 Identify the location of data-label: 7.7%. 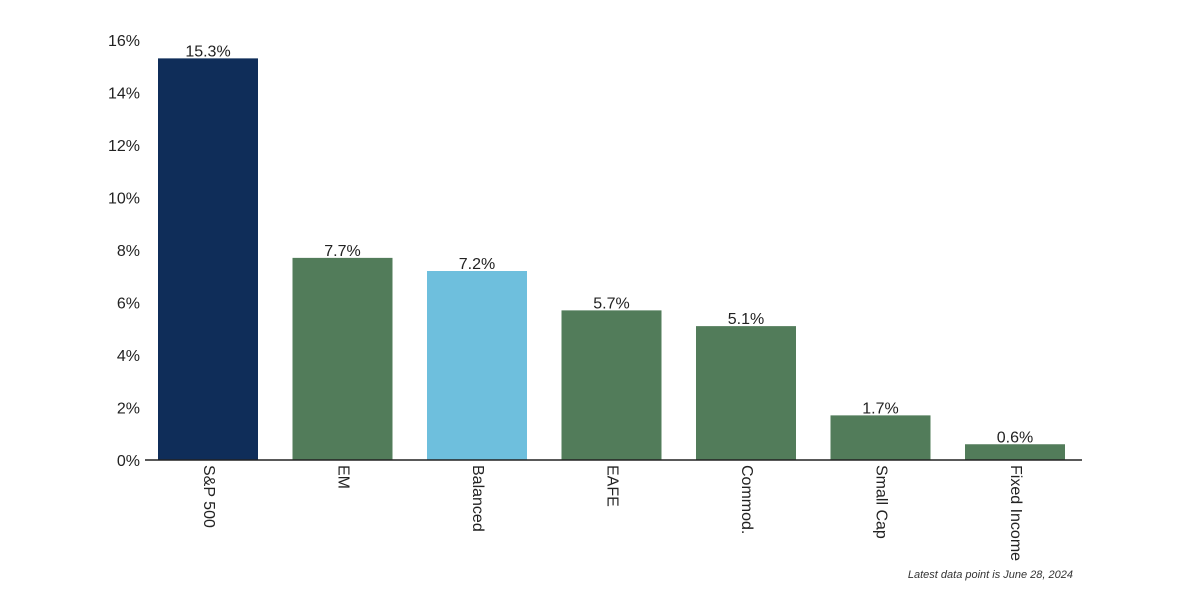
(342, 251).